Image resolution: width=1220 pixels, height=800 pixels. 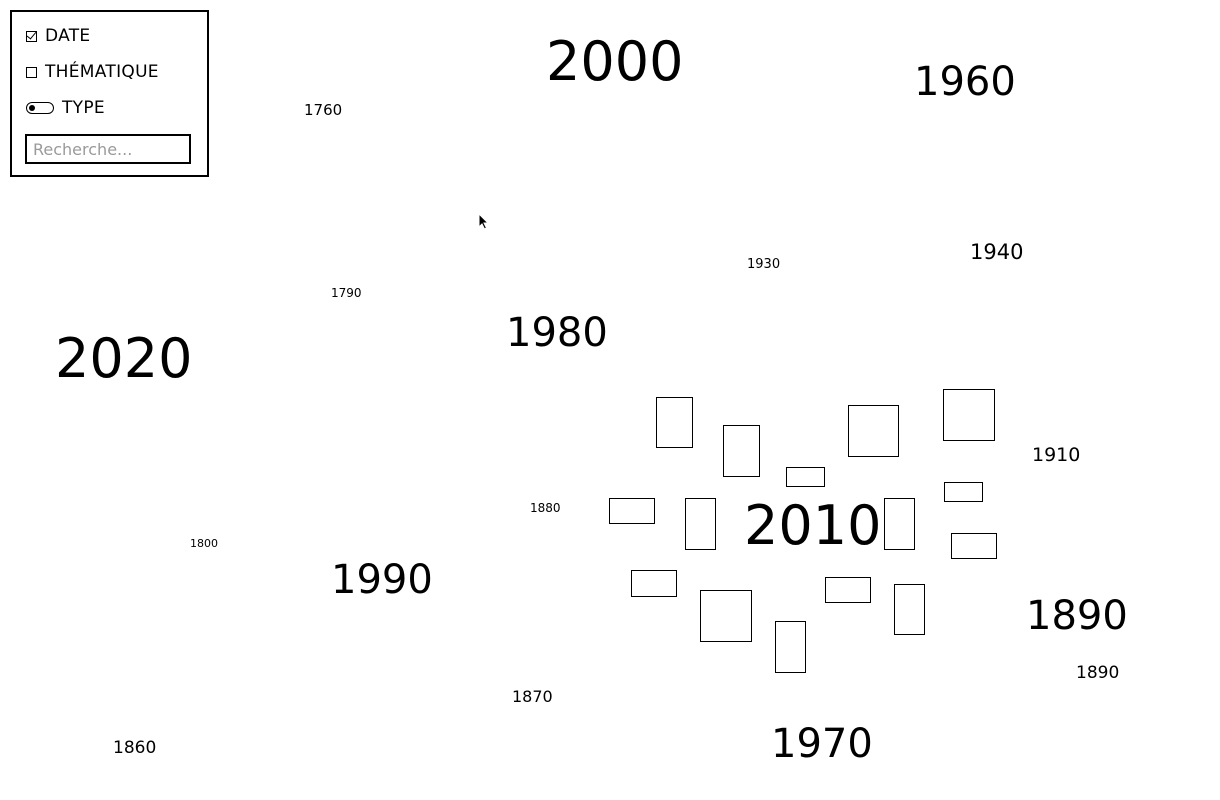 I want to click on year-label: 1800, so click(x=204, y=543).